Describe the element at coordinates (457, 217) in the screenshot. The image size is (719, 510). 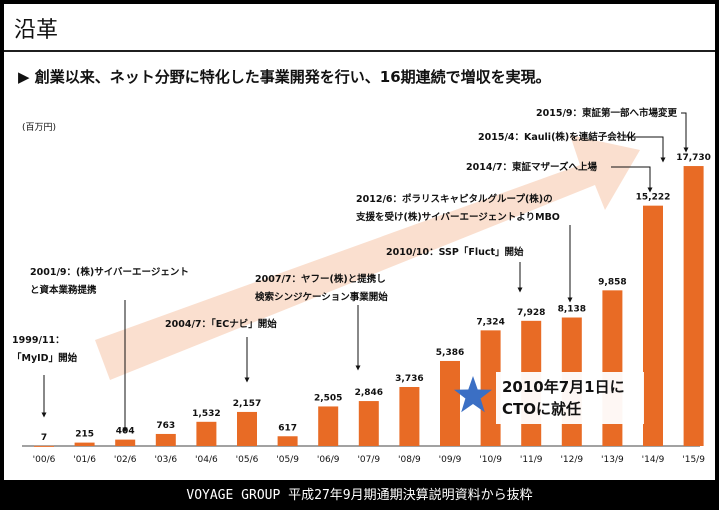
I see `annotation-5-line-1: 支援を受け(株)サイバーエージェントよりMBO` at that location.